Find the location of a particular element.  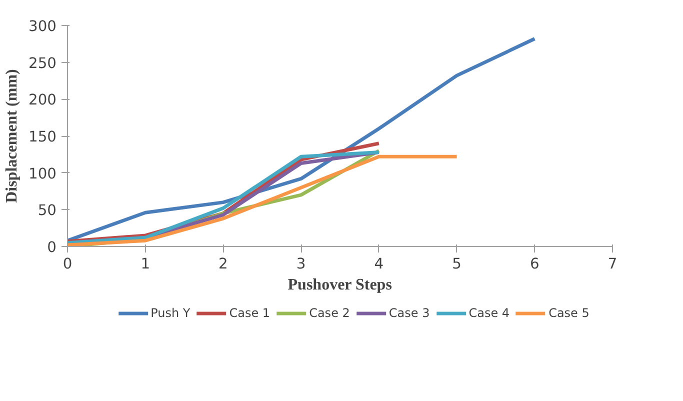

y-tick-label: 150 is located at coordinates (42, 137).